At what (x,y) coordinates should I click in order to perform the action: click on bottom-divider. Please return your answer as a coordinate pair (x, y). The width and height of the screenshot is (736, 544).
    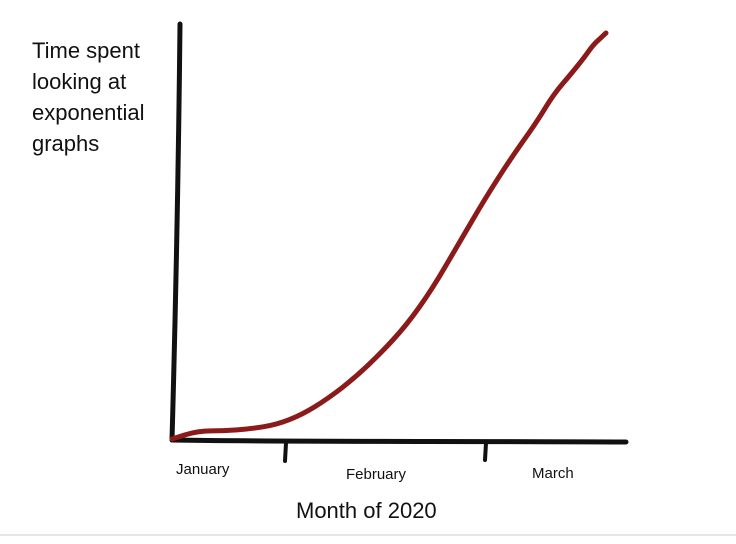
    Looking at the image, I should click on (368, 535).